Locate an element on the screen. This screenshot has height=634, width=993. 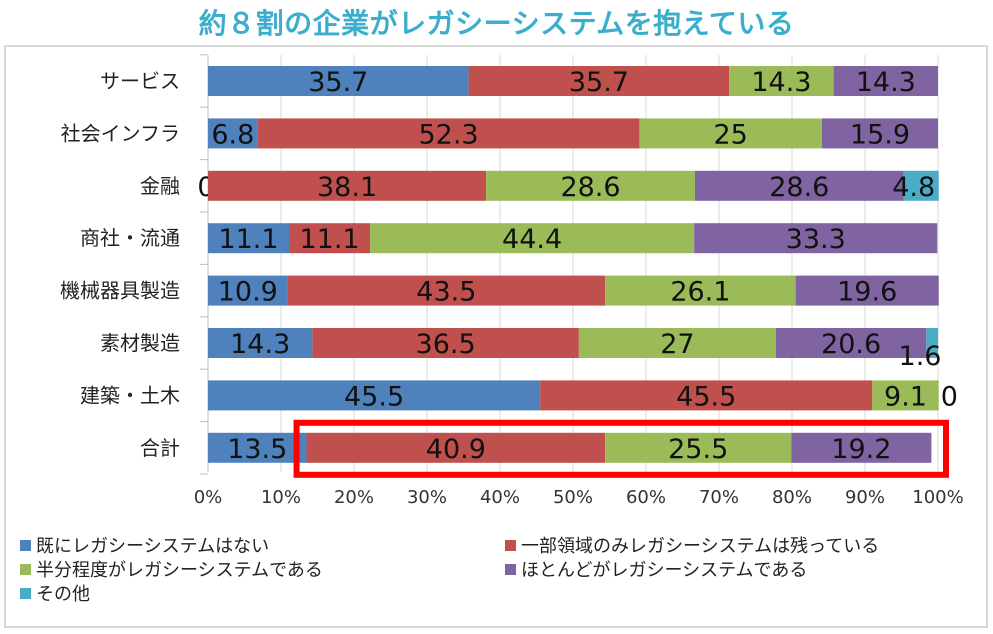
x-tick-label: 10% is located at coordinates (281, 497).